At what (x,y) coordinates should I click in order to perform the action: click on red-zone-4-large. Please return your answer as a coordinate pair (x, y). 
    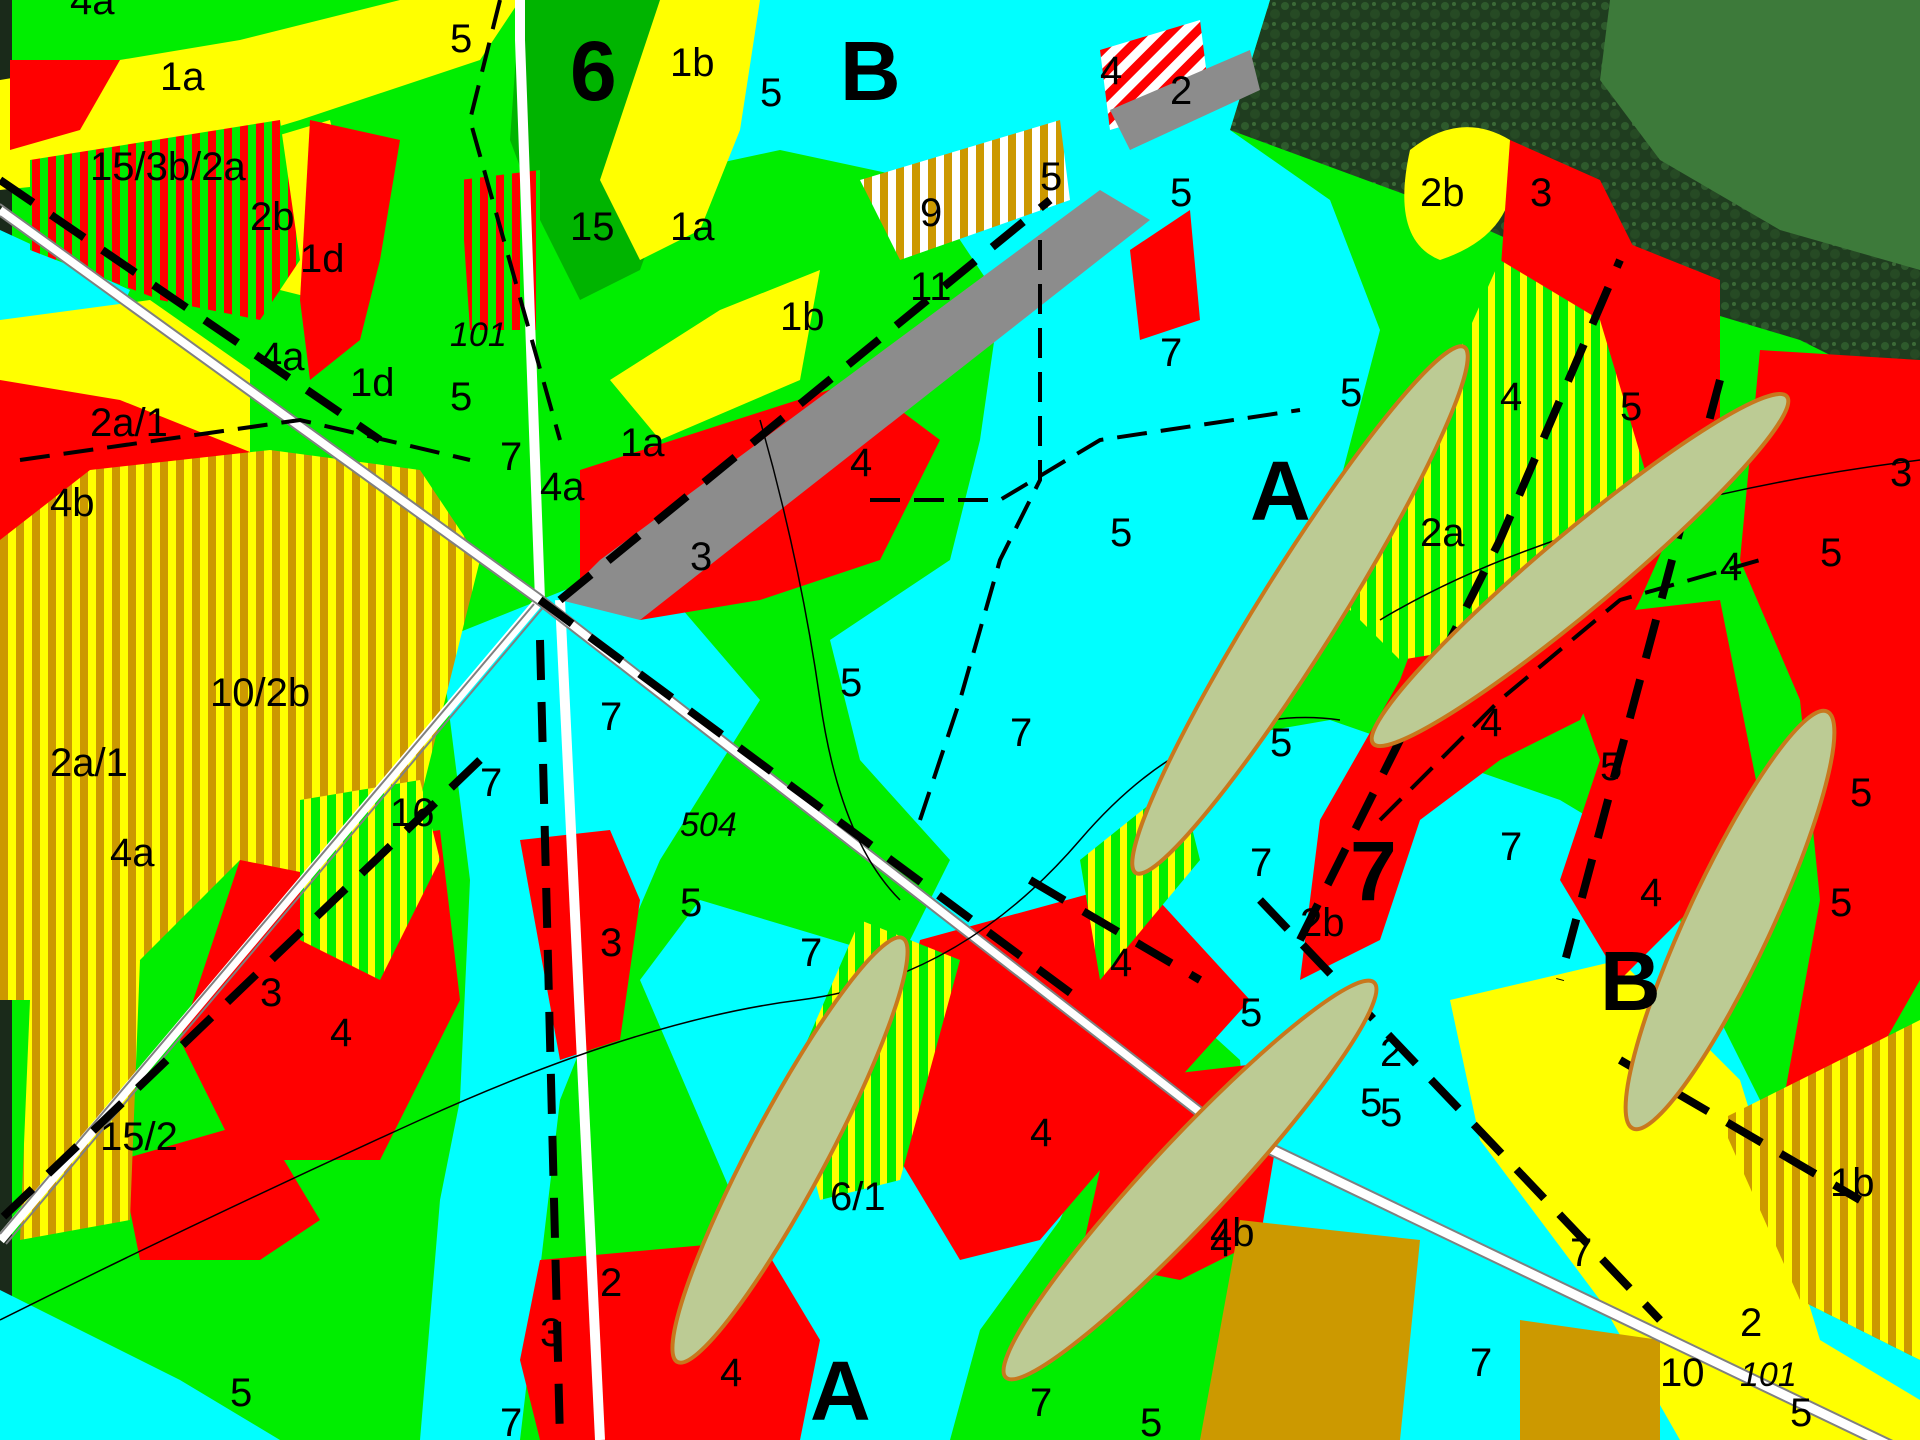
    Looking at the image, I should click on (1075, 1070).